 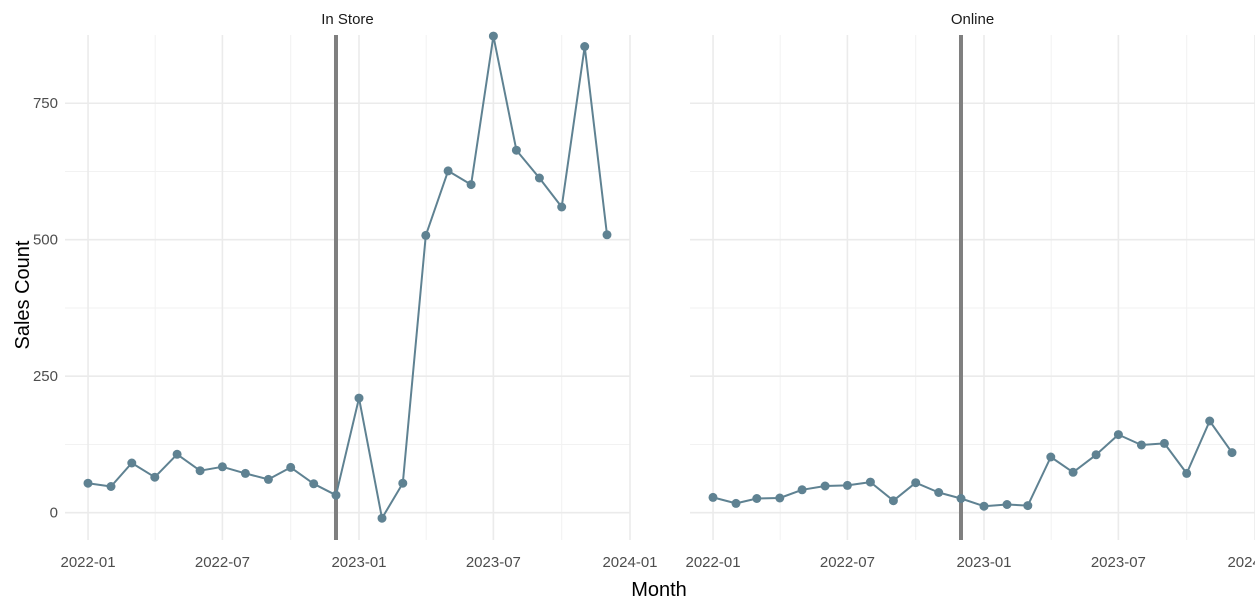 I want to click on y-tick-label: 750, so click(x=45, y=103).